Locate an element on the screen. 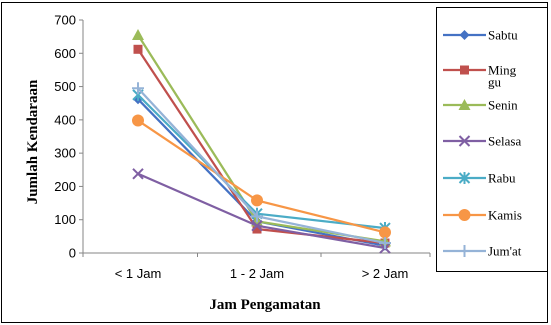  x-tick-label: < 1 Jam is located at coordinates (138, 273).